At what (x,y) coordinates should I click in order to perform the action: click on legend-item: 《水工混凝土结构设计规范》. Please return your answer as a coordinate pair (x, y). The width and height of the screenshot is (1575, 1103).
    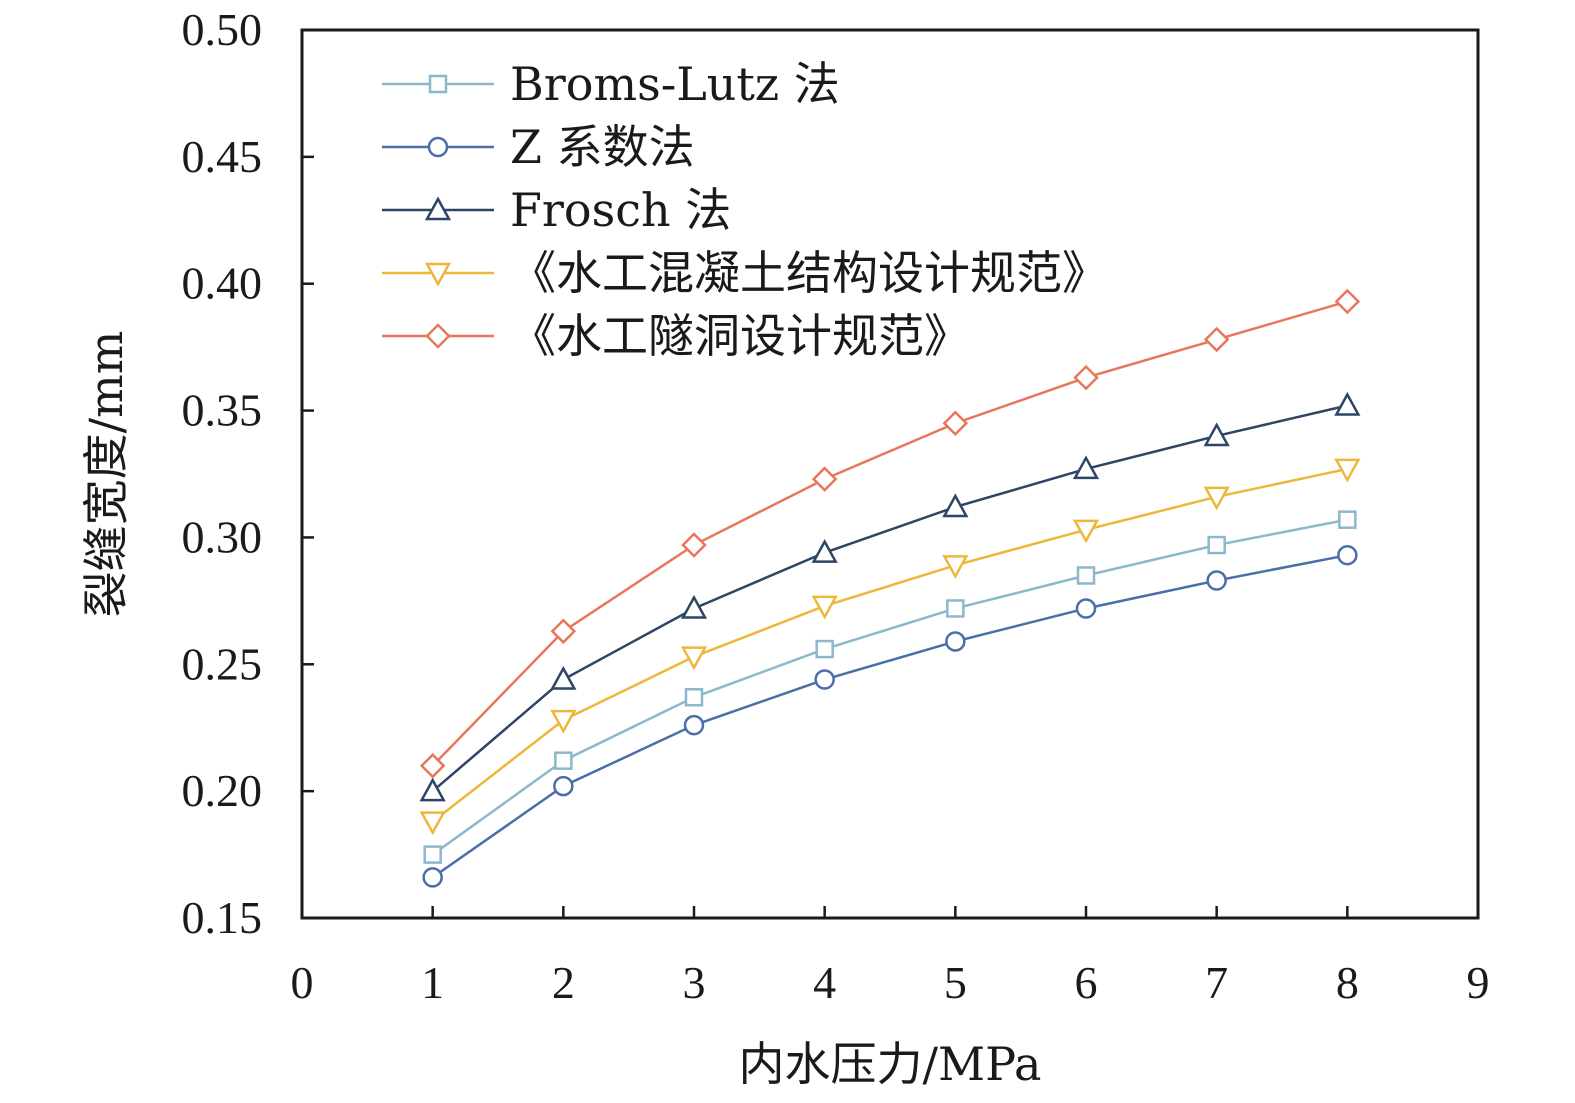
    Looking at the image, I should click on (745, 273).